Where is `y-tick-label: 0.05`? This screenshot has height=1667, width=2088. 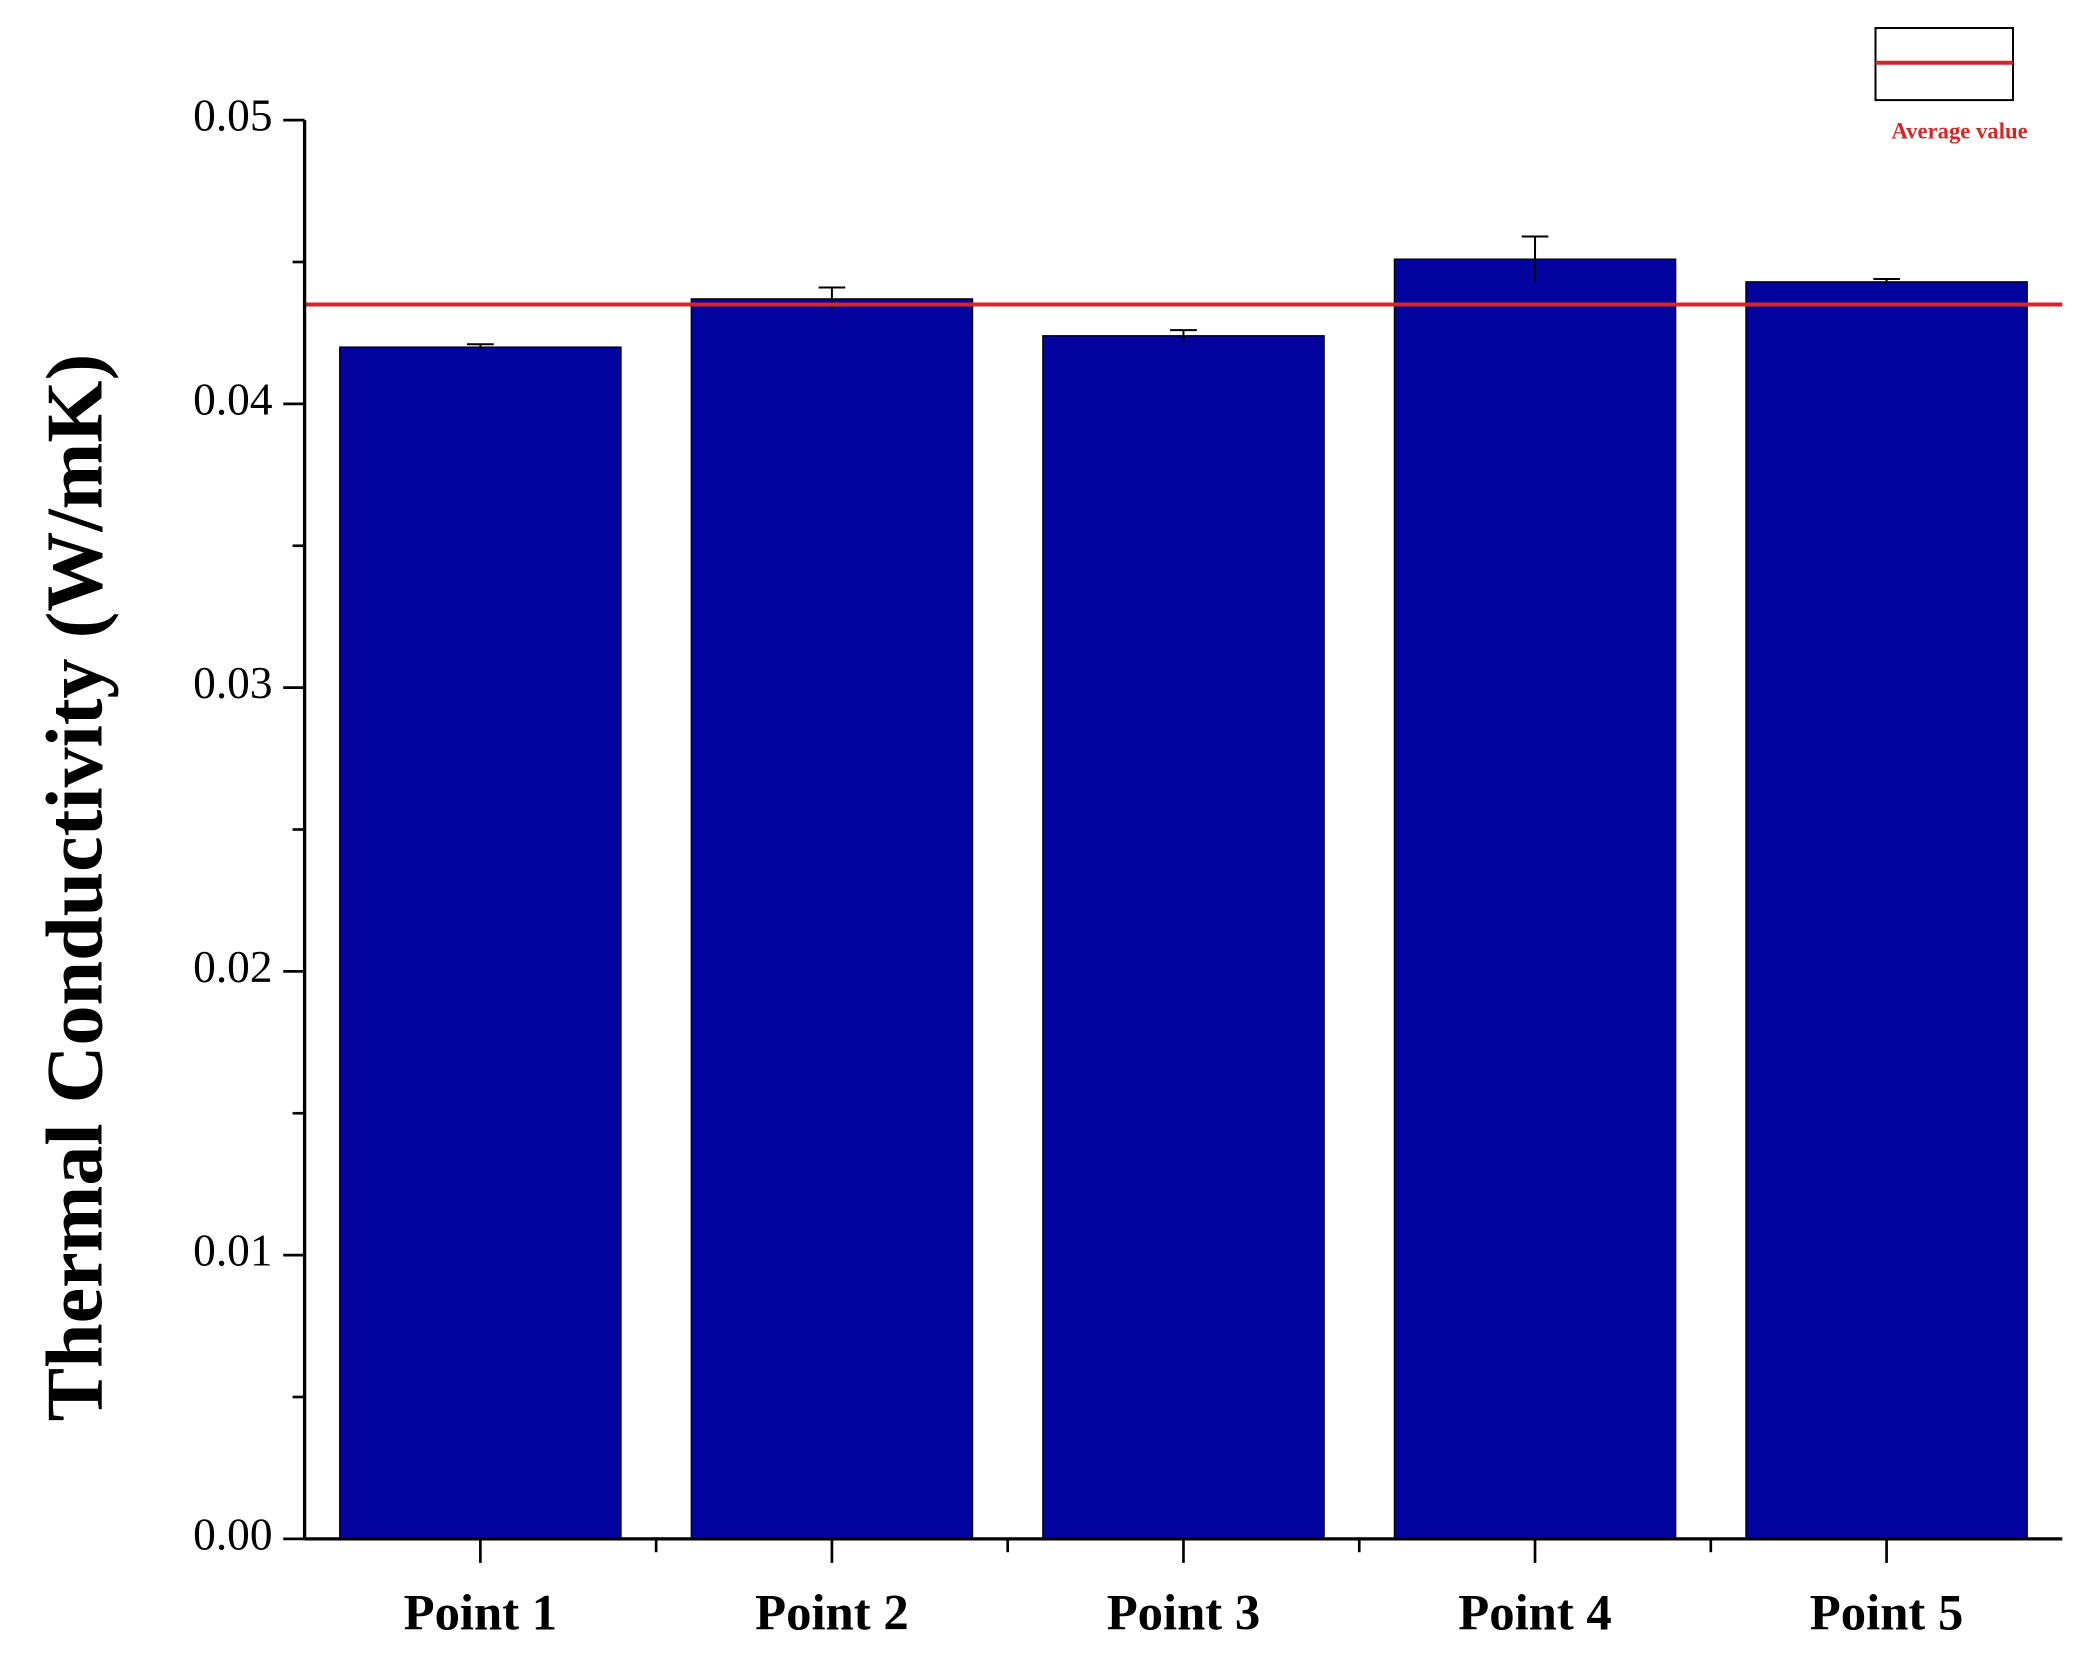
y-tick-label: 0.05 is located at coordinates (232, 116).